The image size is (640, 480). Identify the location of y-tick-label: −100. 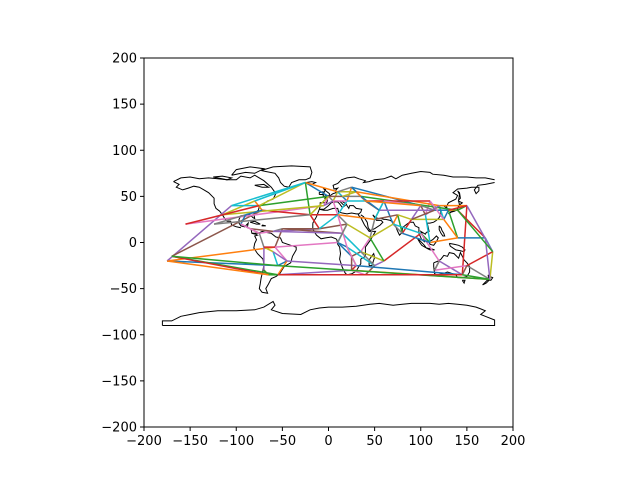
(119, 335).